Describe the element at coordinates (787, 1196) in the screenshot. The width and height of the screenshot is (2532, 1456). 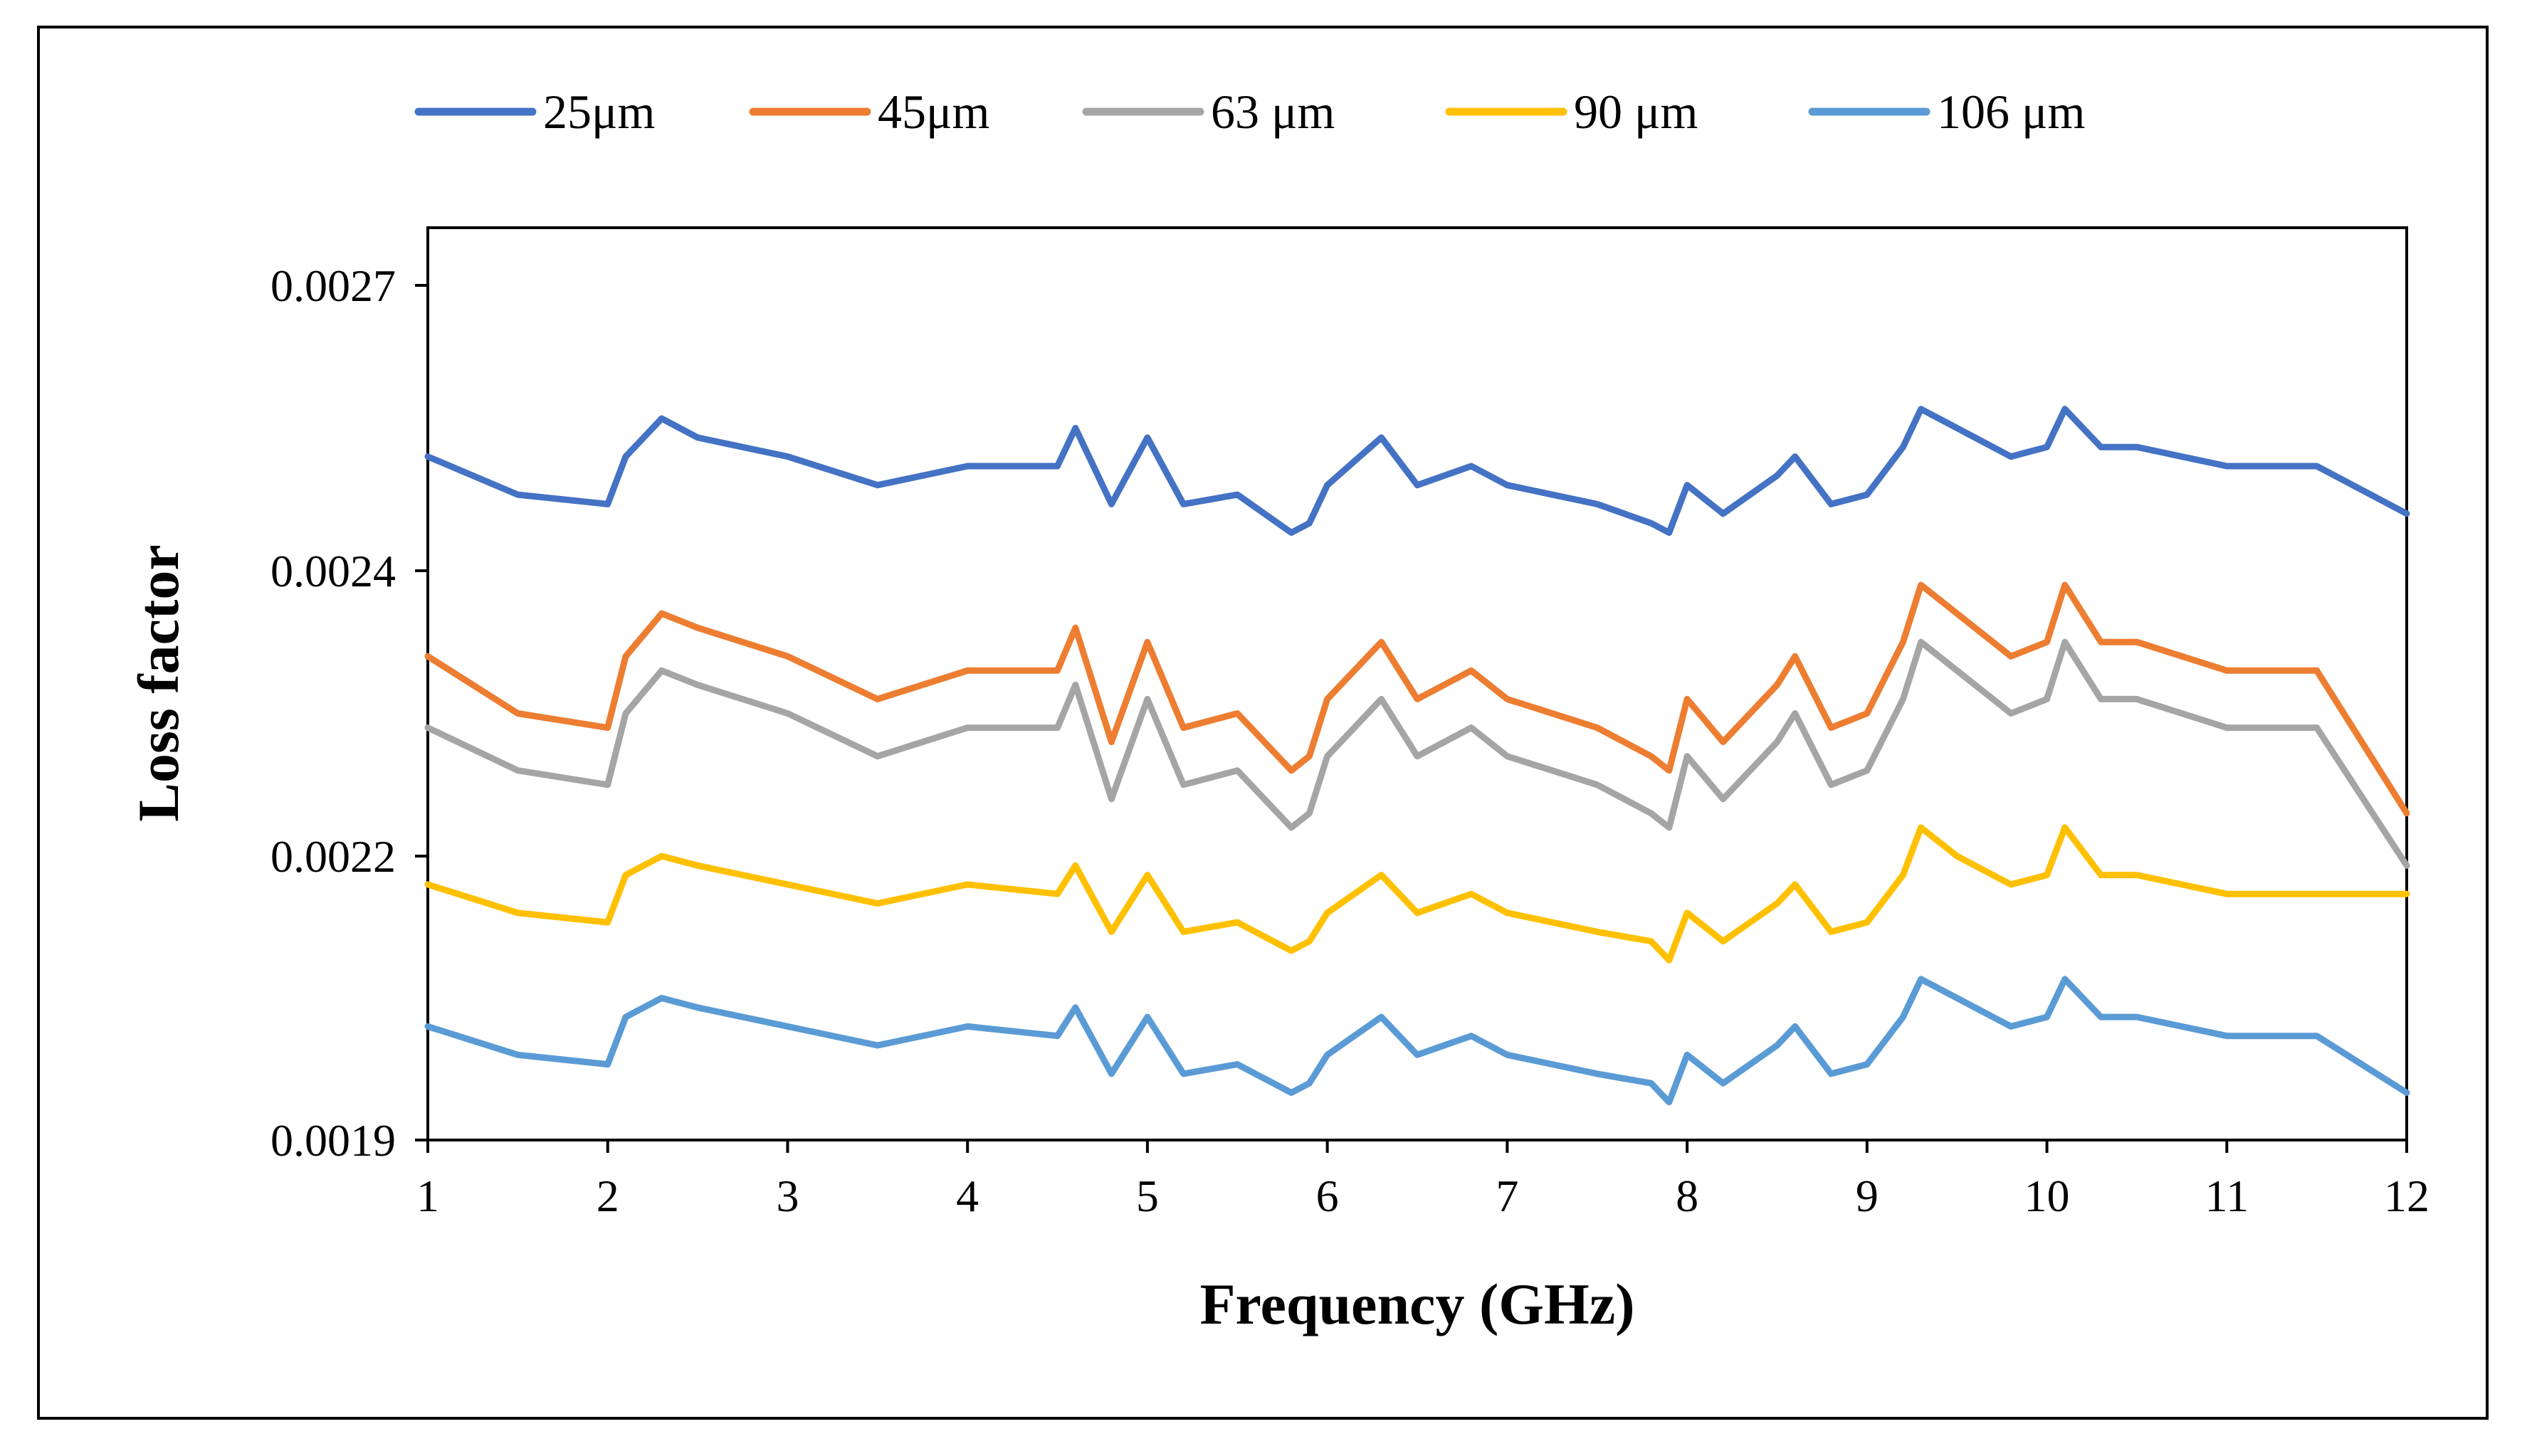
I see `x-tick-label: 3` at that location.